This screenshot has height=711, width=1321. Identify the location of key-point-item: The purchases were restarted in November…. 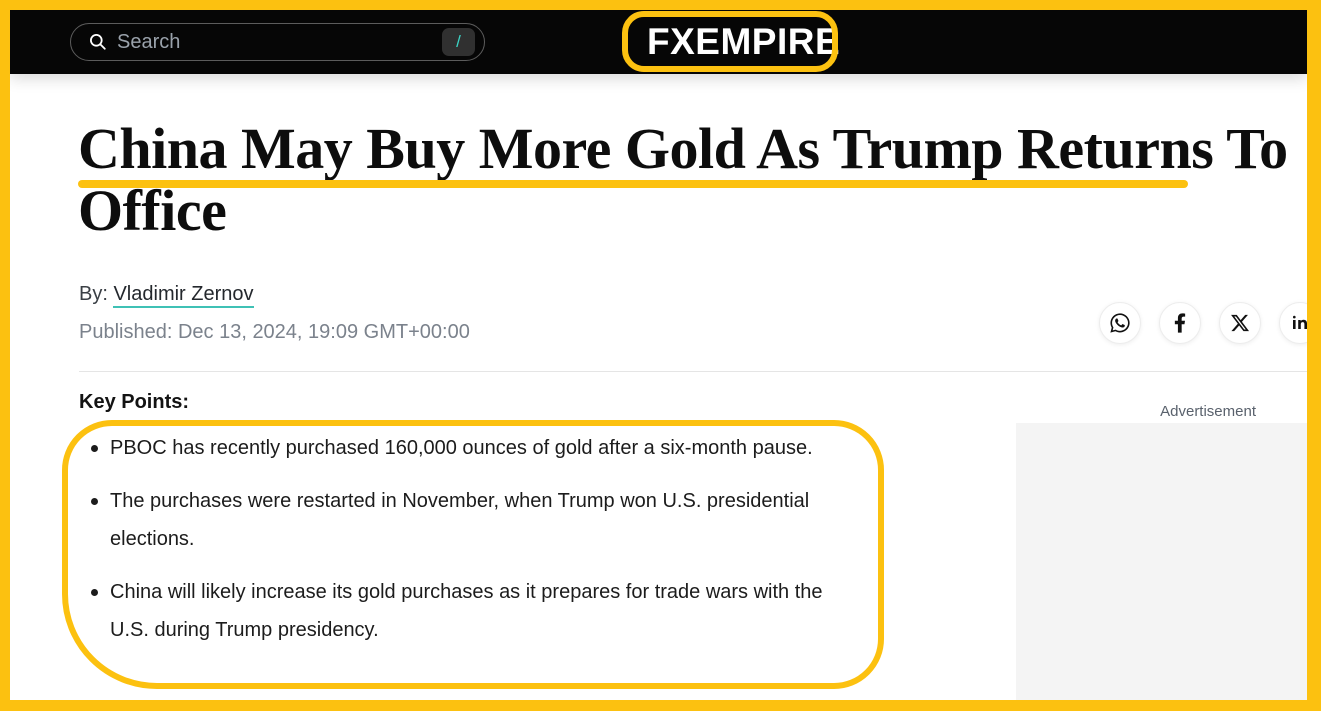
(470, 520).